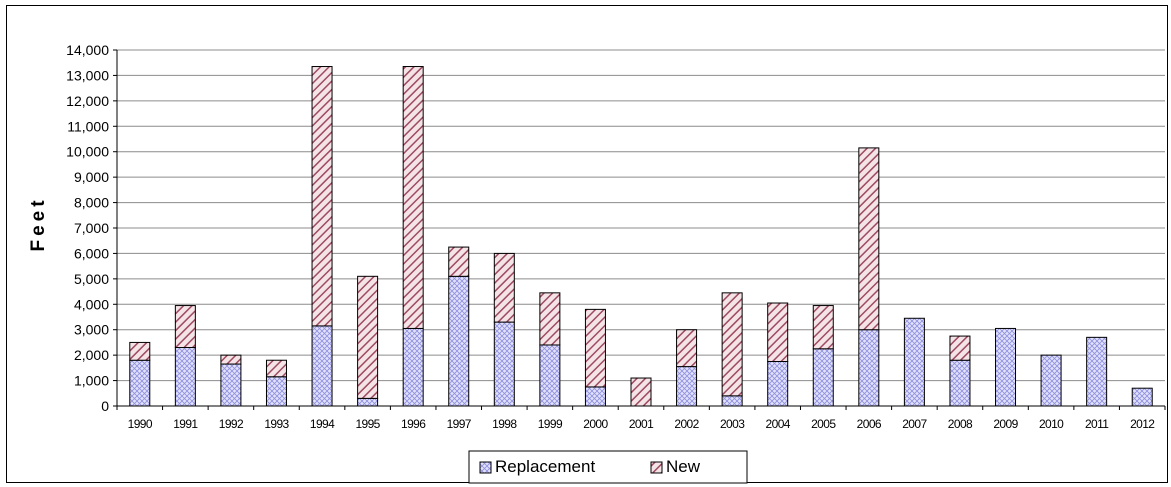  I want to click on legend-box, so click(608, 467).